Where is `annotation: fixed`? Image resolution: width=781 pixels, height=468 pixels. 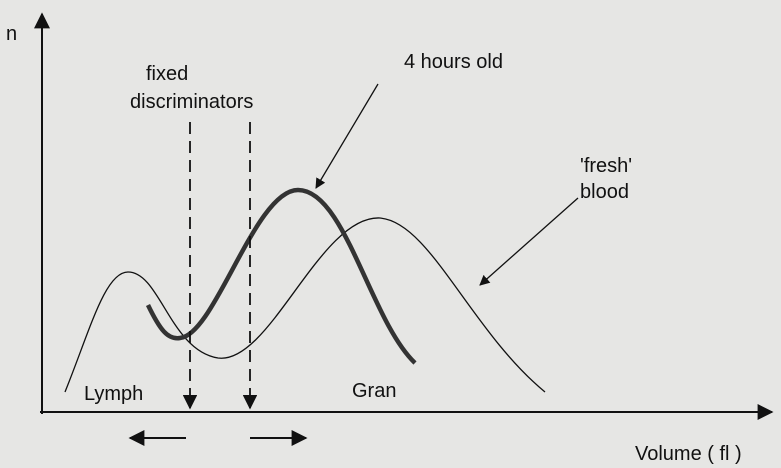
annotation: fixed is located at coordinates (167, 74).